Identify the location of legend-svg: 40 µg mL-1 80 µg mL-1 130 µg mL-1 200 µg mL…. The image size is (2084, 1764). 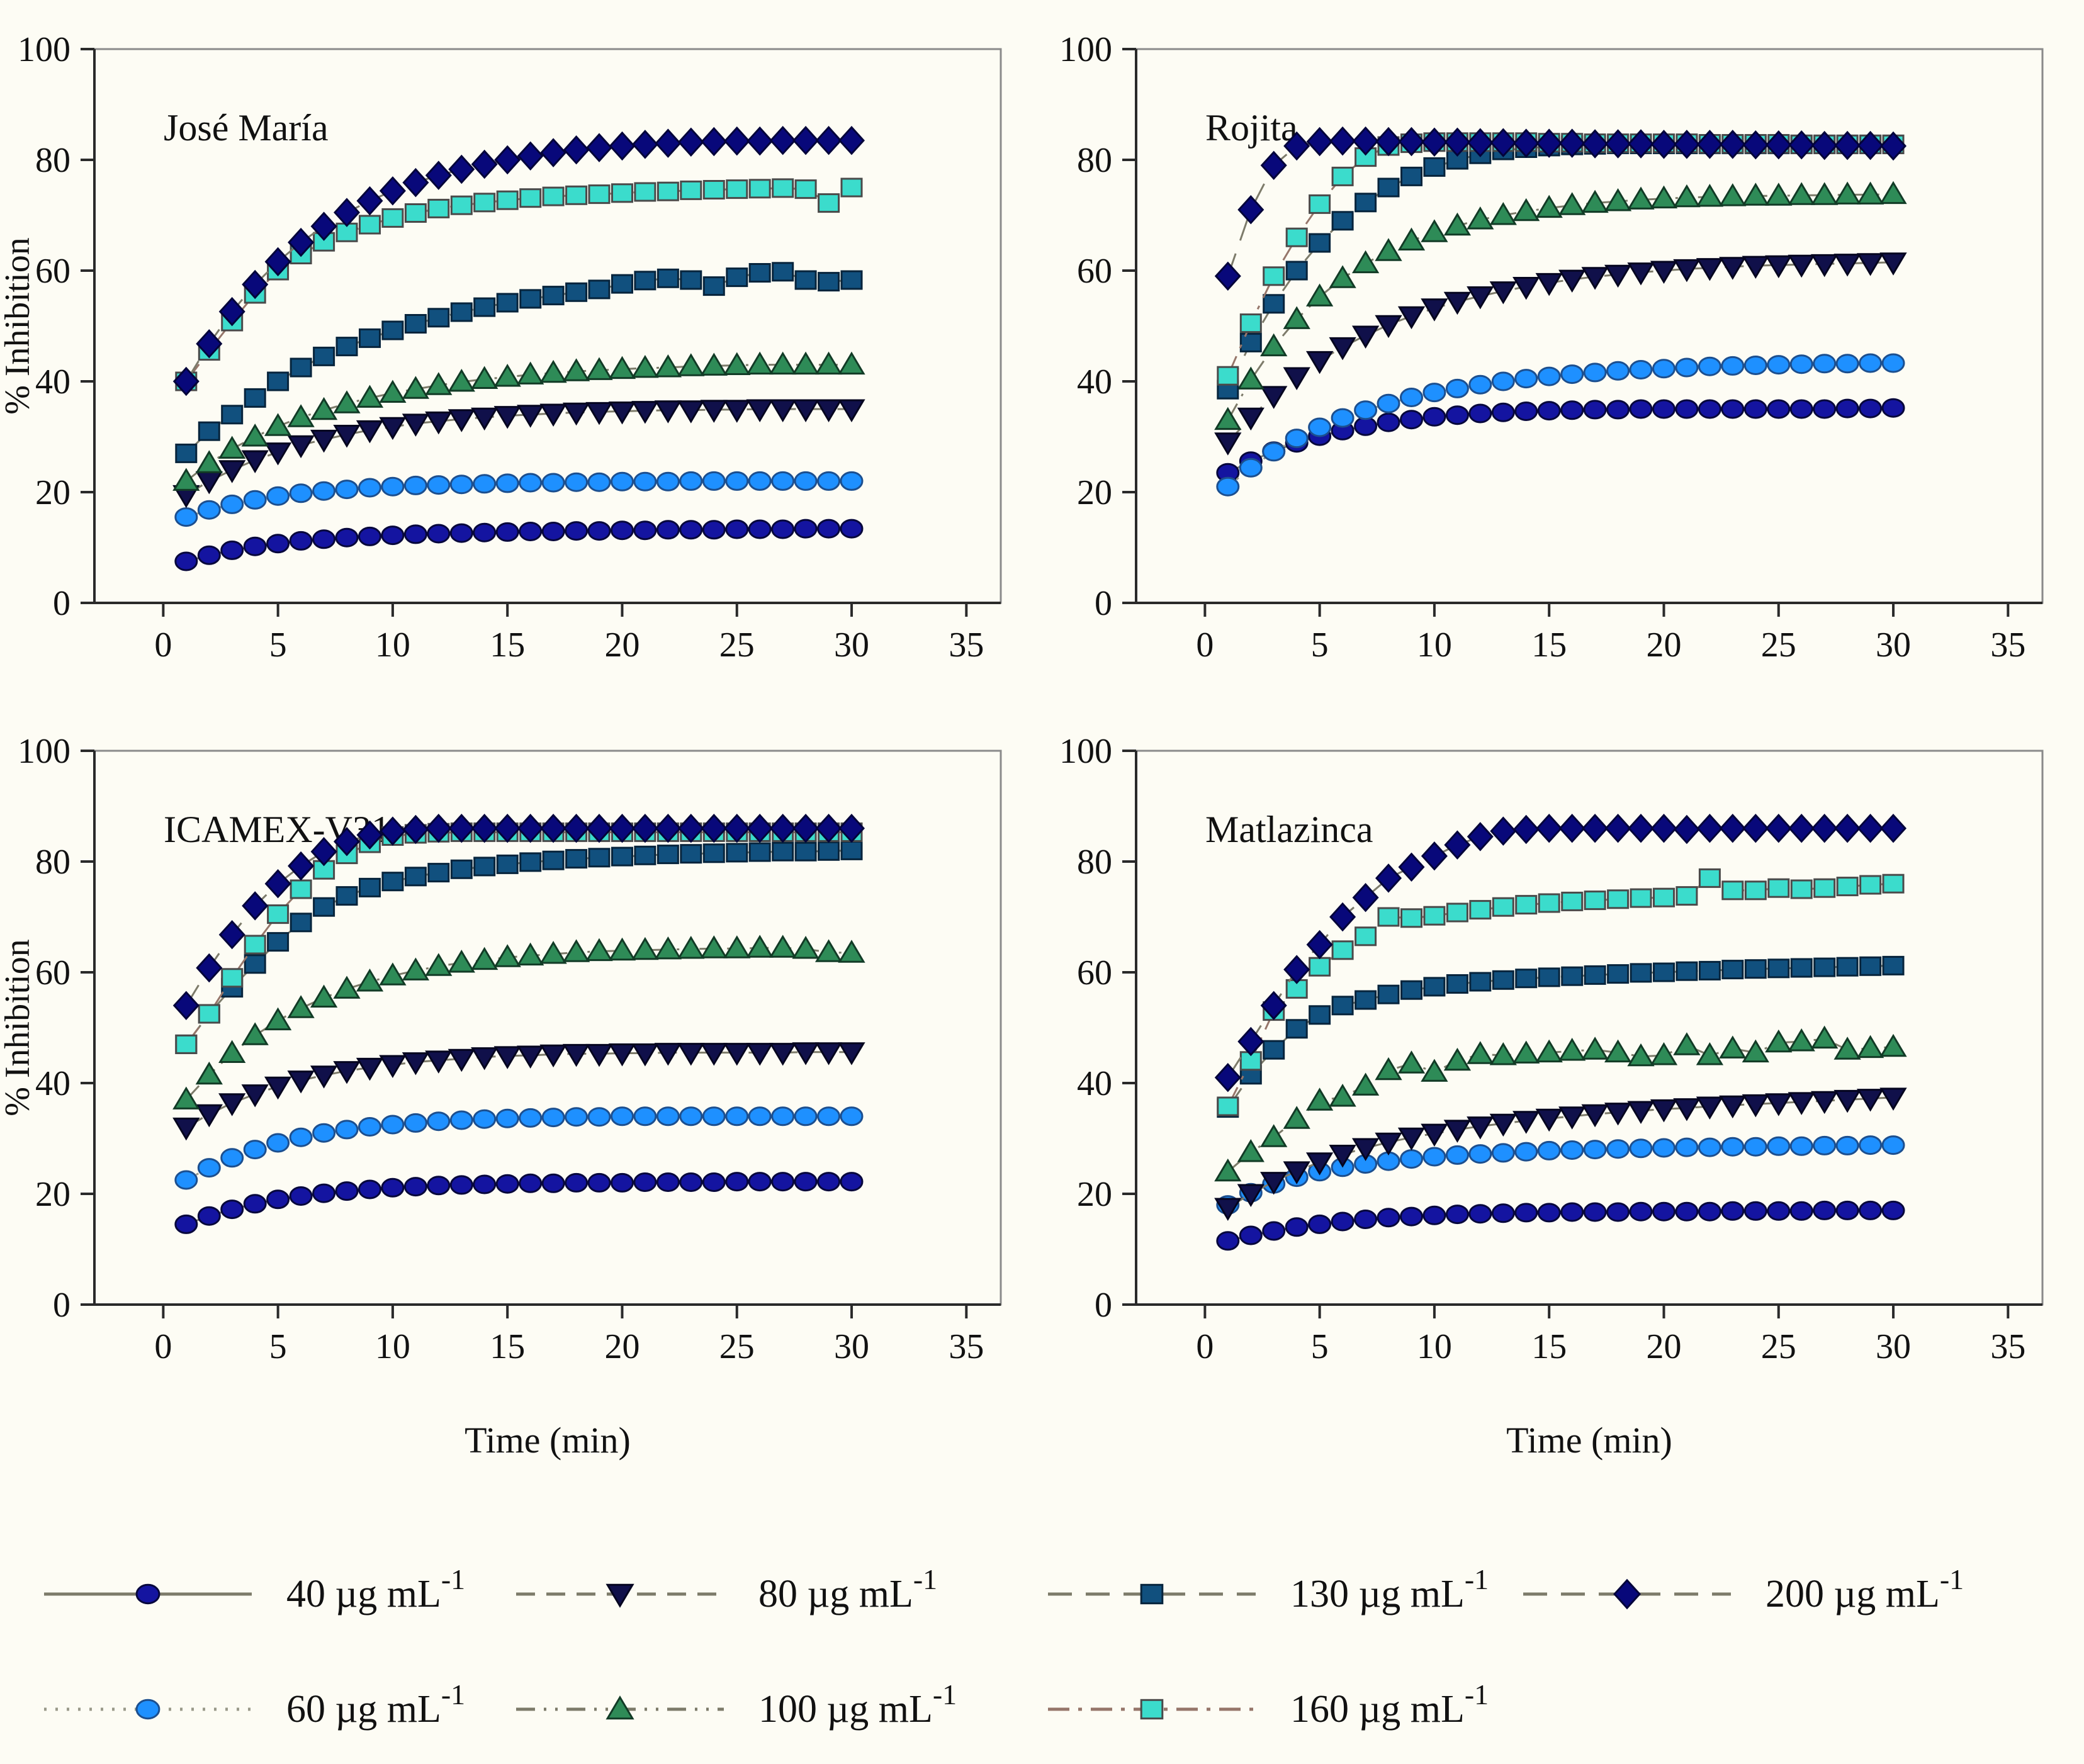
(1004, 1647).